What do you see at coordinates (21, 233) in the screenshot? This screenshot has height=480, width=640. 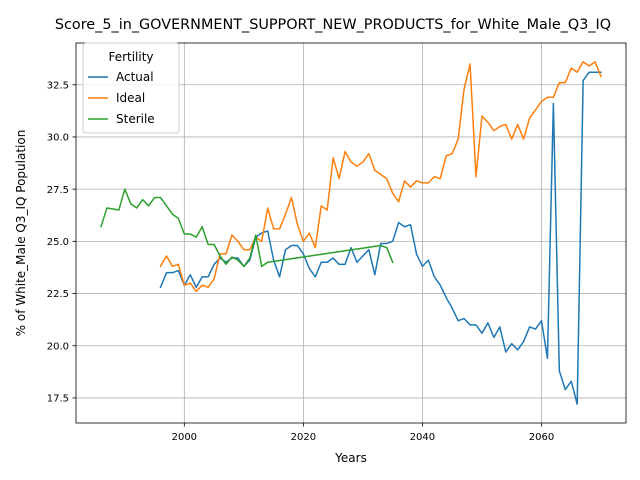 I see `y-axis-label: % of White_Male Q3_IQ Population` at bounding box center [21, 233].